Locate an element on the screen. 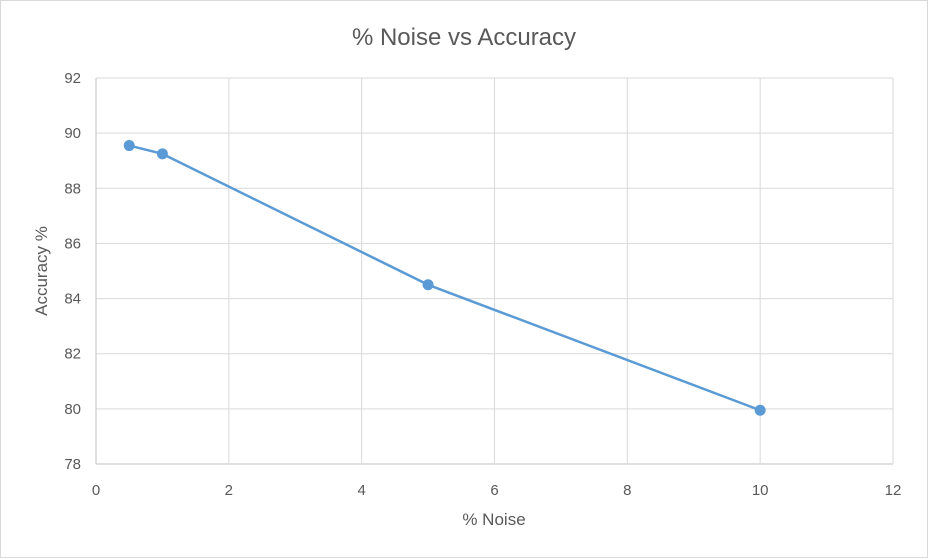 This screenshot has height=558, width=928. y-tick-label: 84 is located at coordinates (72, 299).